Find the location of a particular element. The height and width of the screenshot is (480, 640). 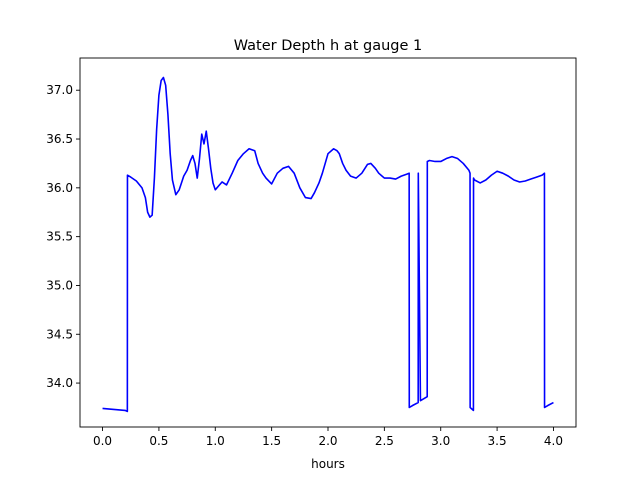

x-tick-label: 3.0 is located at coordinates (440, 441).